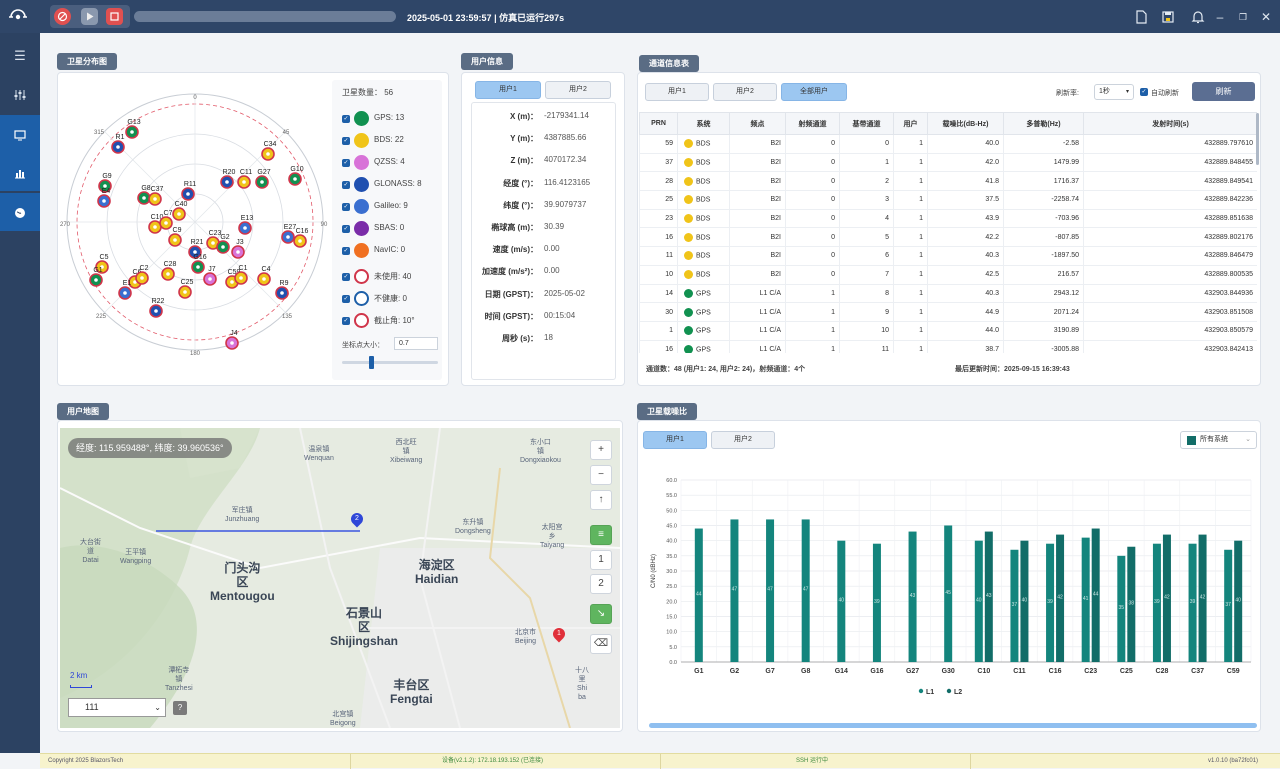 The image size is (1280, 769). I want to click on legend-label: L1, so click(930, 692).